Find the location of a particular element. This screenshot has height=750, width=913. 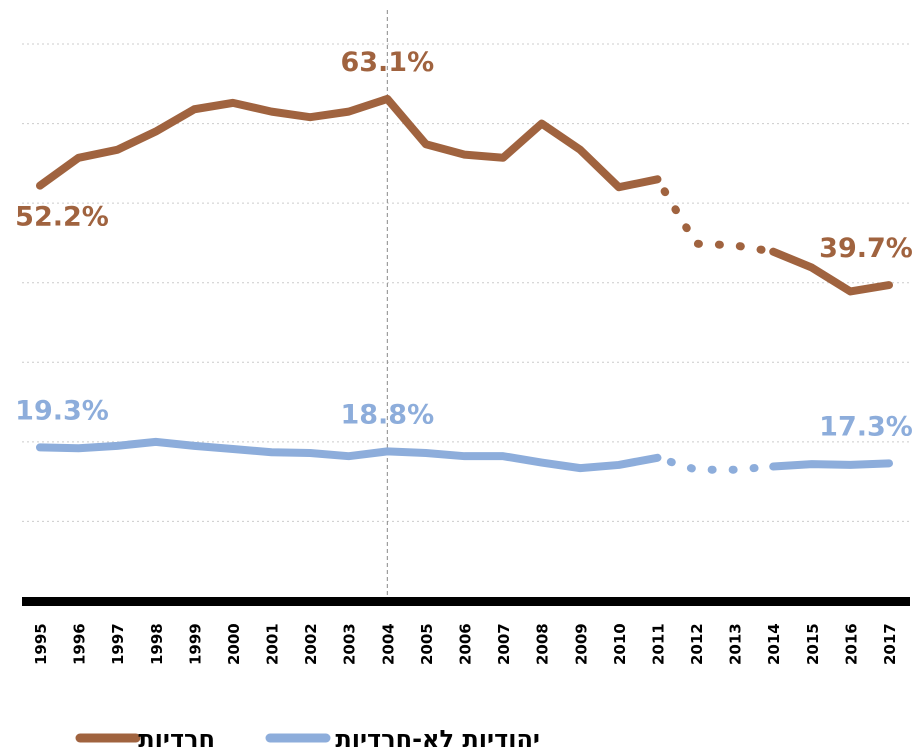

x-tick-label: 2010 is located at coordinates (620, 644).